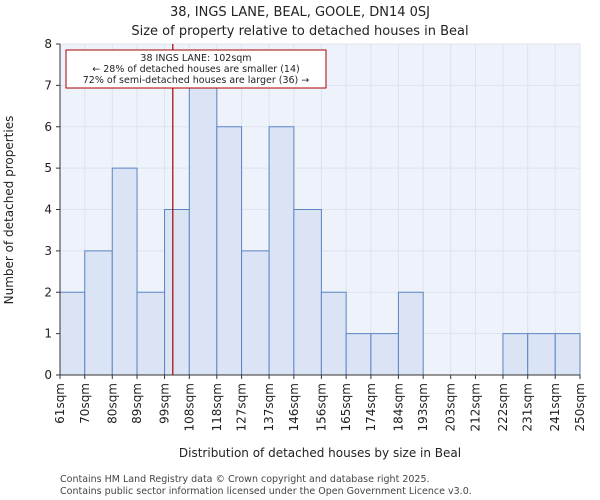  I want to click on x-tick-label: 118sqm, so click(217, 407).